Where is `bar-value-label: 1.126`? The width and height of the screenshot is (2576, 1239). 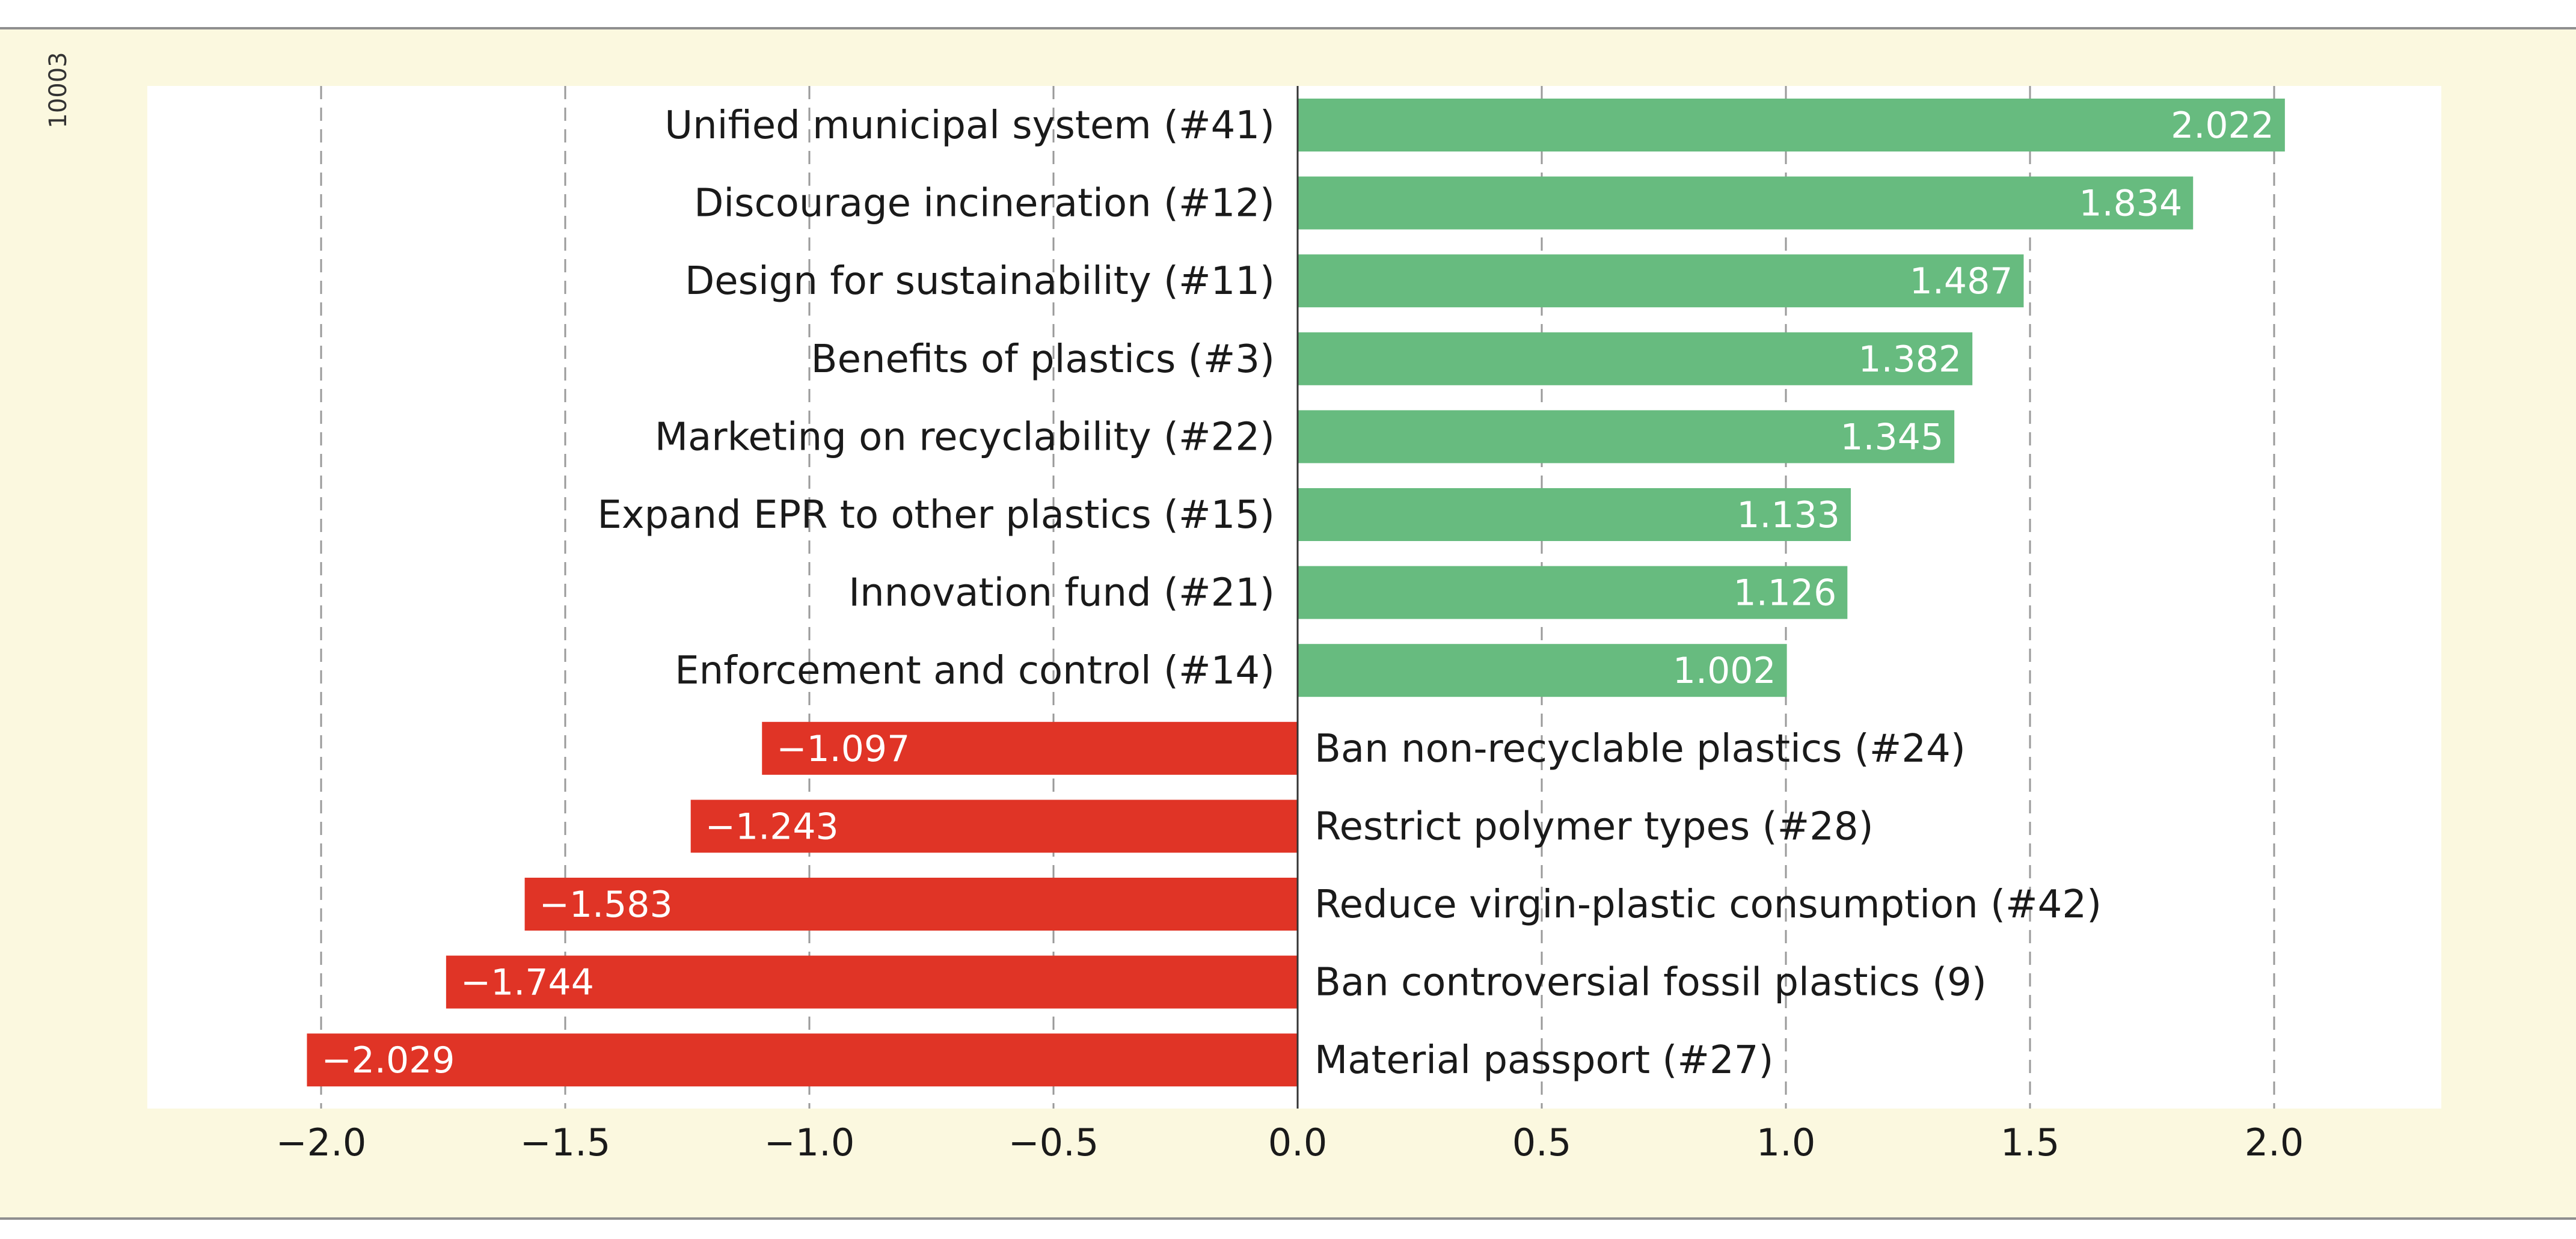 bar-value-label: 1.126 is located at coordinates (1785, 593).